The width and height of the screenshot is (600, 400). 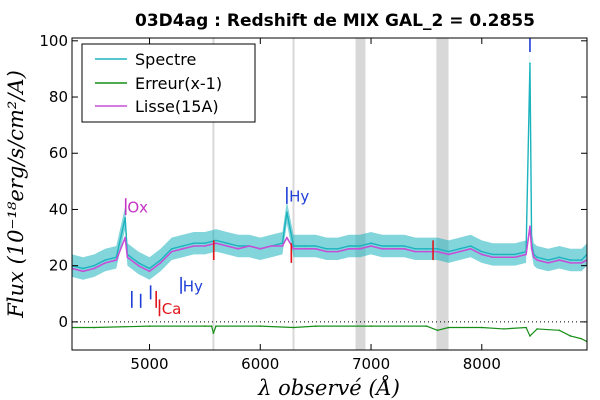 What do you see at coordinates (149, 364) in the screenshot?
I see `x-tick-label-0: 5000` at bounding box center [149, 364].